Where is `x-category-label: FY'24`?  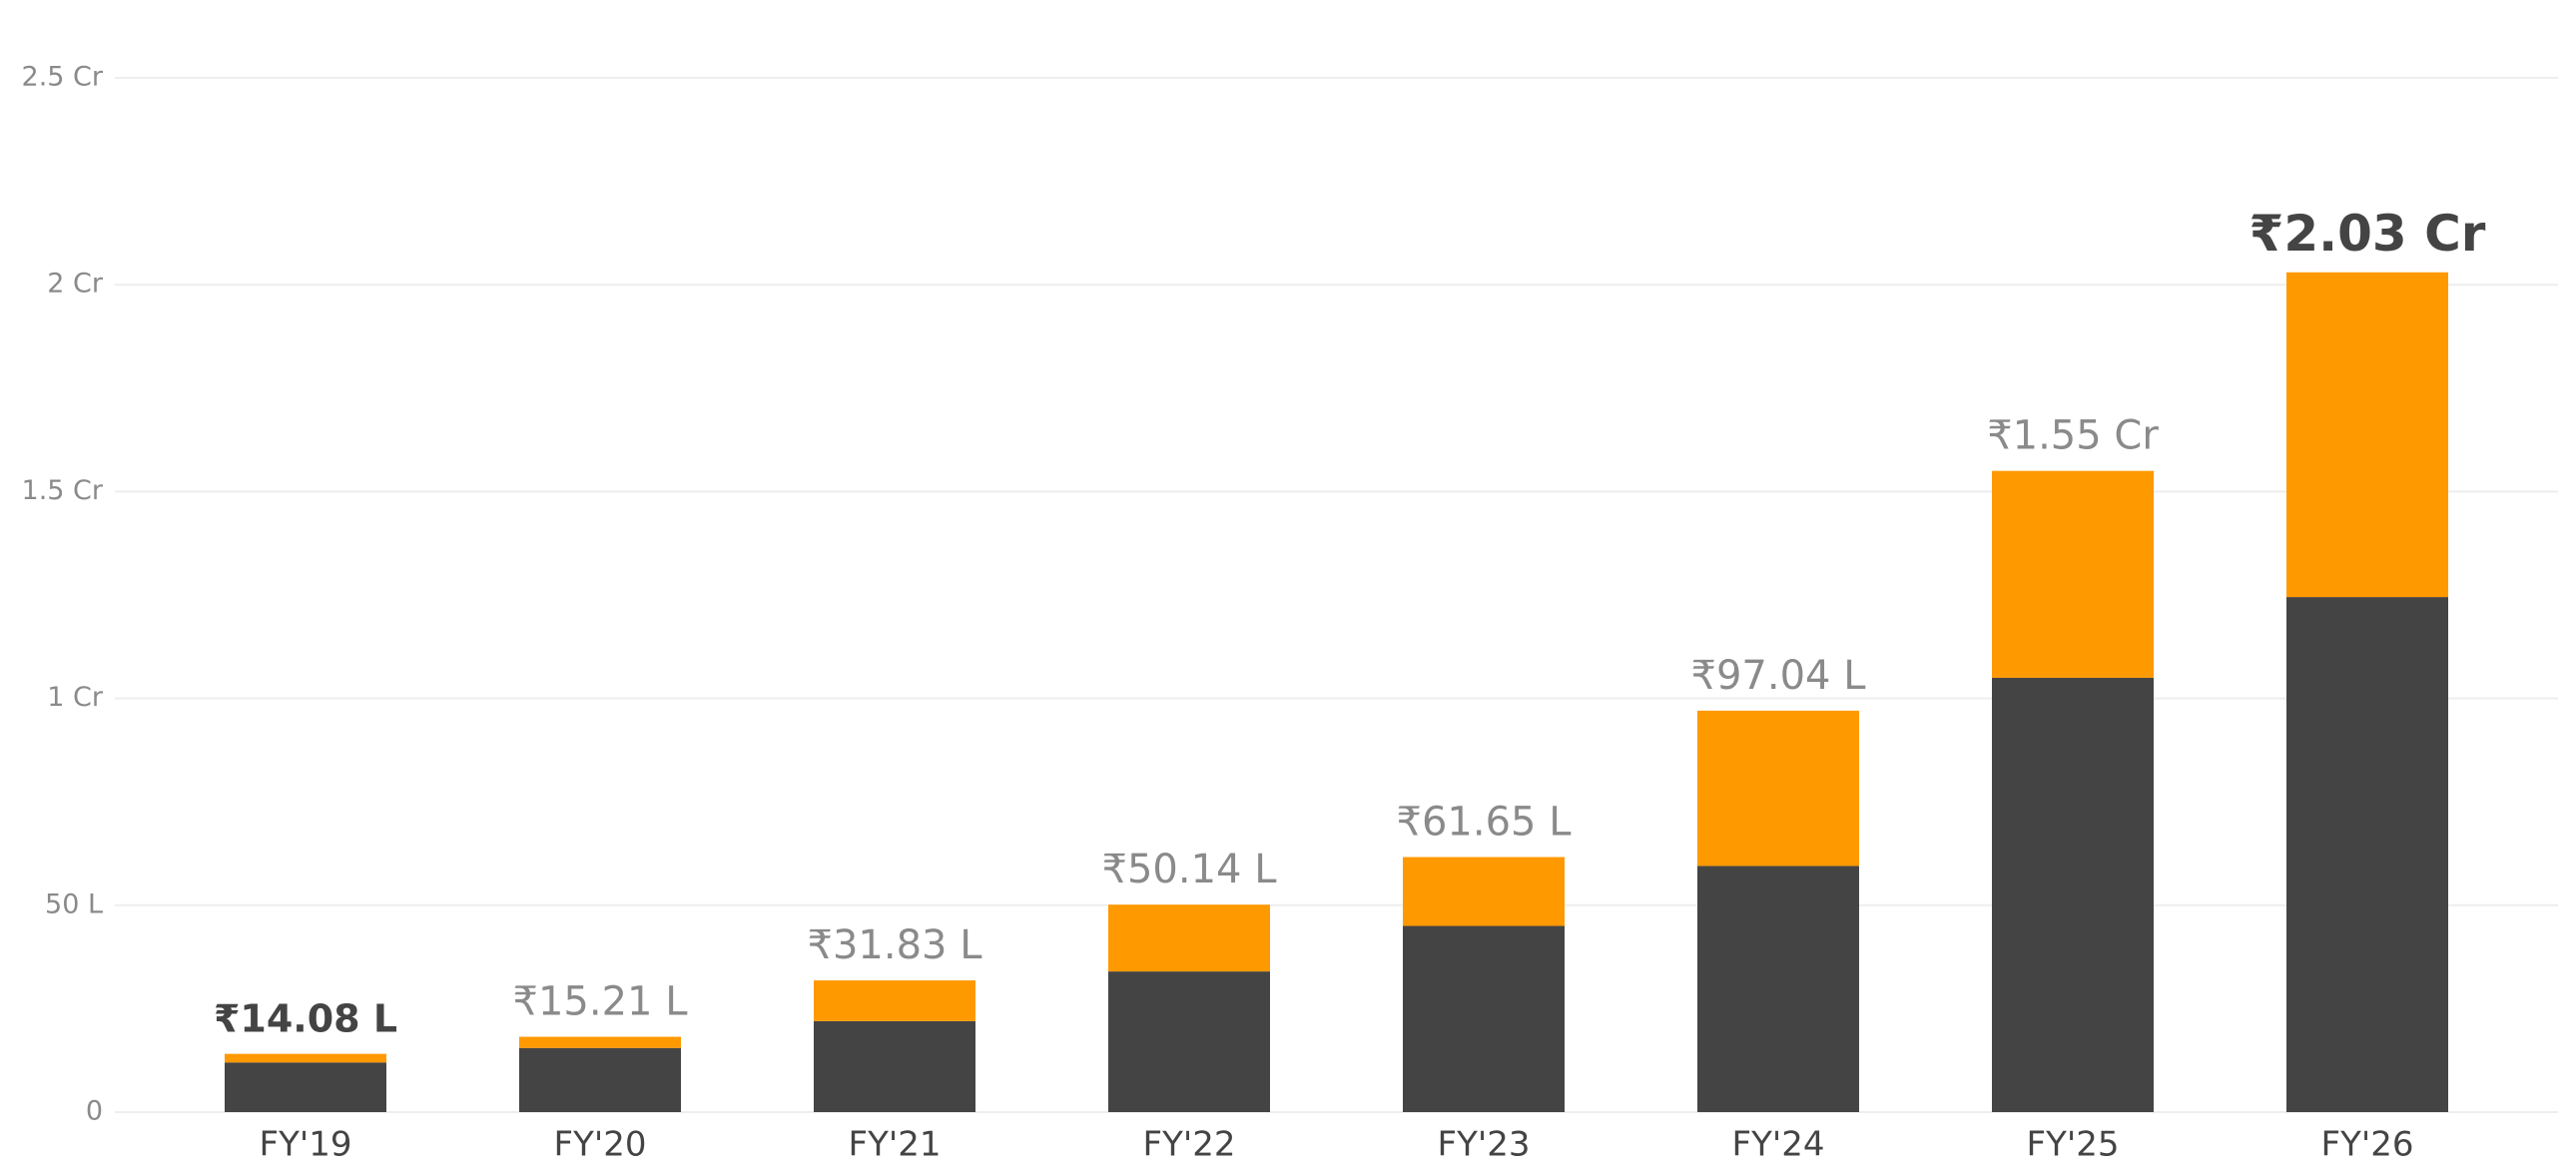
x-category-label: FY'24 is located at coordinates (1778, 1145).